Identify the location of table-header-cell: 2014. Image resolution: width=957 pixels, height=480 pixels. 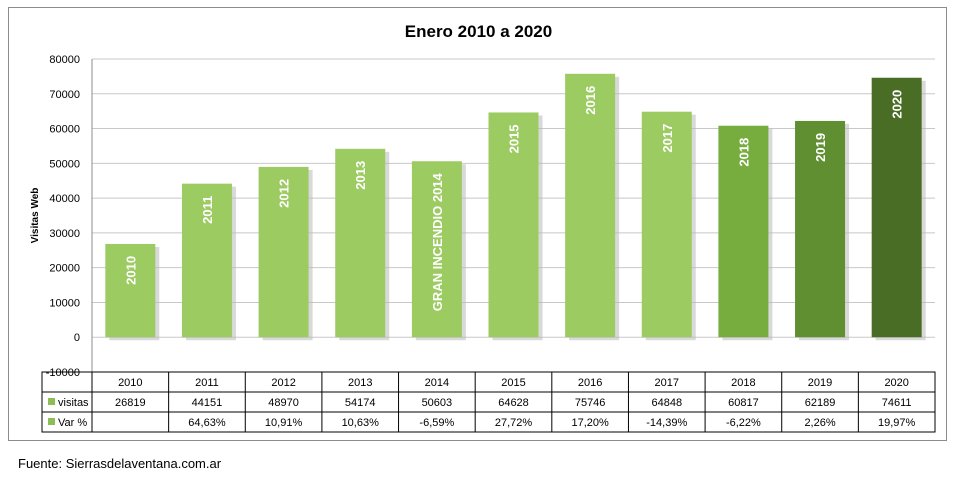
(437, 383).